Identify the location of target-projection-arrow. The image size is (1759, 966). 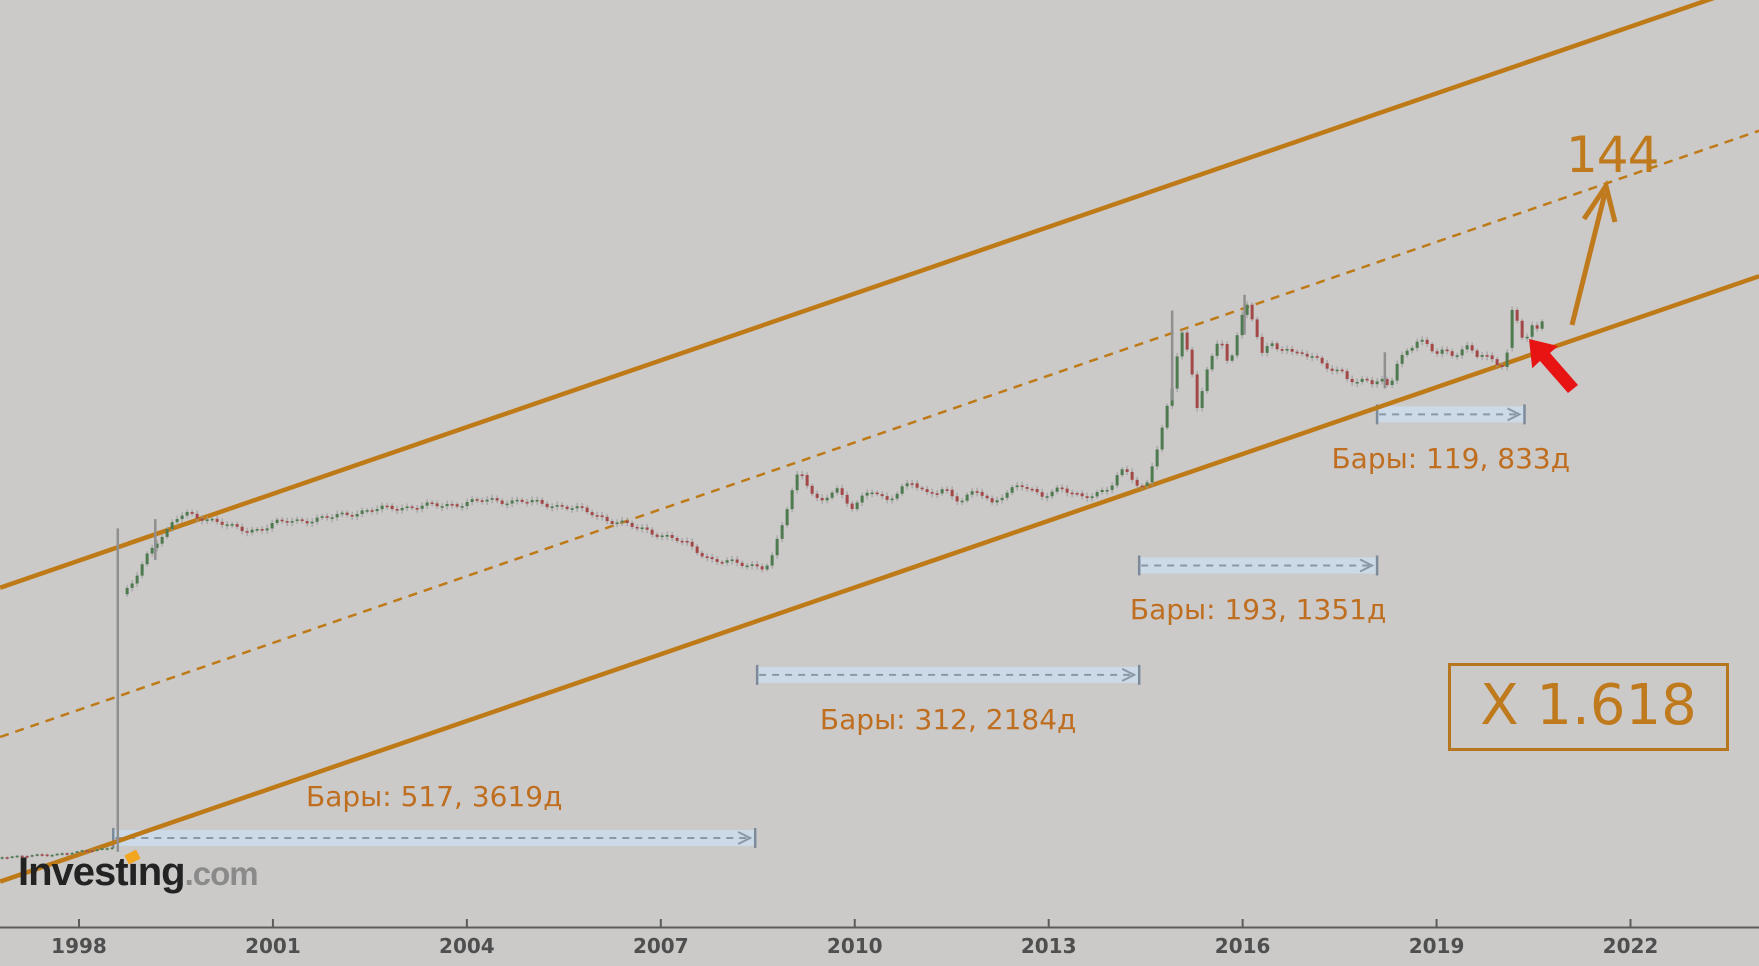
(1593, 252).